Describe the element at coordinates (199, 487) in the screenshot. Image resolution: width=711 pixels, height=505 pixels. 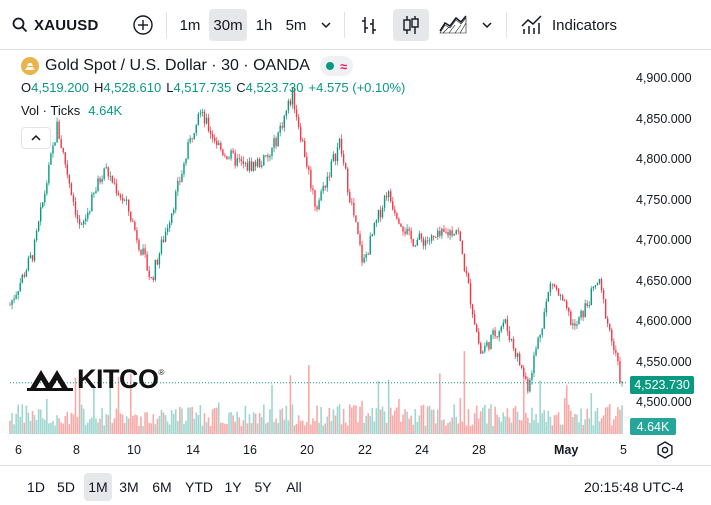
I see `range-ytd-button: YTD` at that location.